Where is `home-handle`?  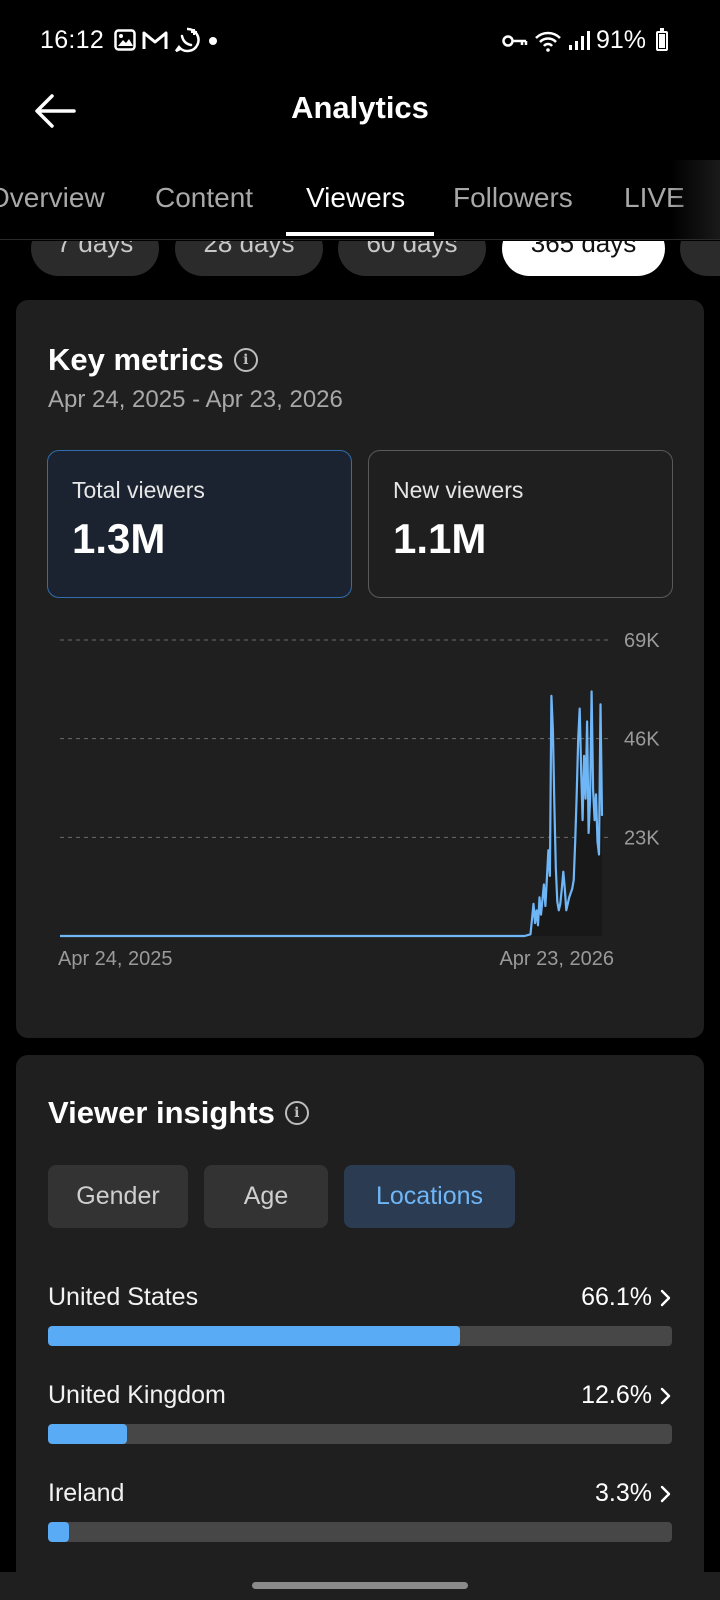 home-handle is located at coordinates (360, 1585).